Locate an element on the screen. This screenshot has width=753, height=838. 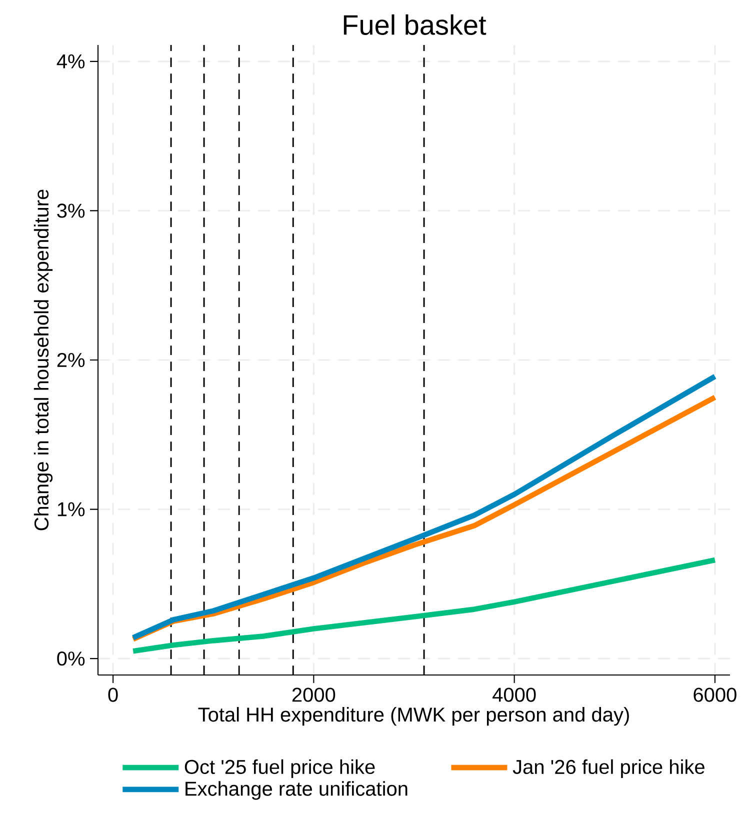
x-tick-label: 2000 is located at coordinates (314, 695).